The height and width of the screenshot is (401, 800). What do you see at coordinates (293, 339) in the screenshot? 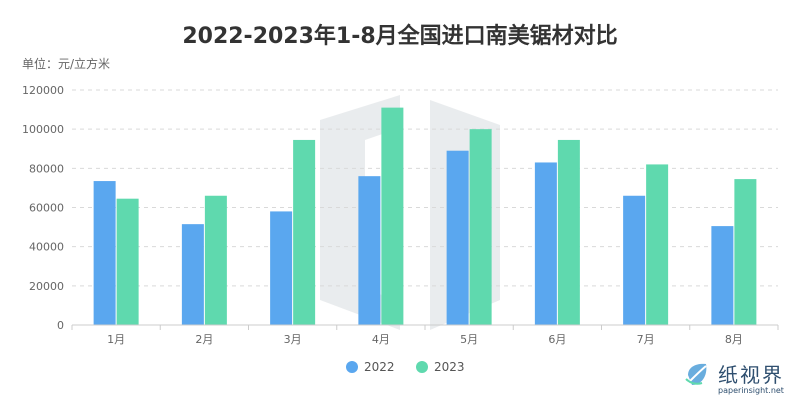
I see `x-tick-label: 3月` at bounding box center [293, 339].